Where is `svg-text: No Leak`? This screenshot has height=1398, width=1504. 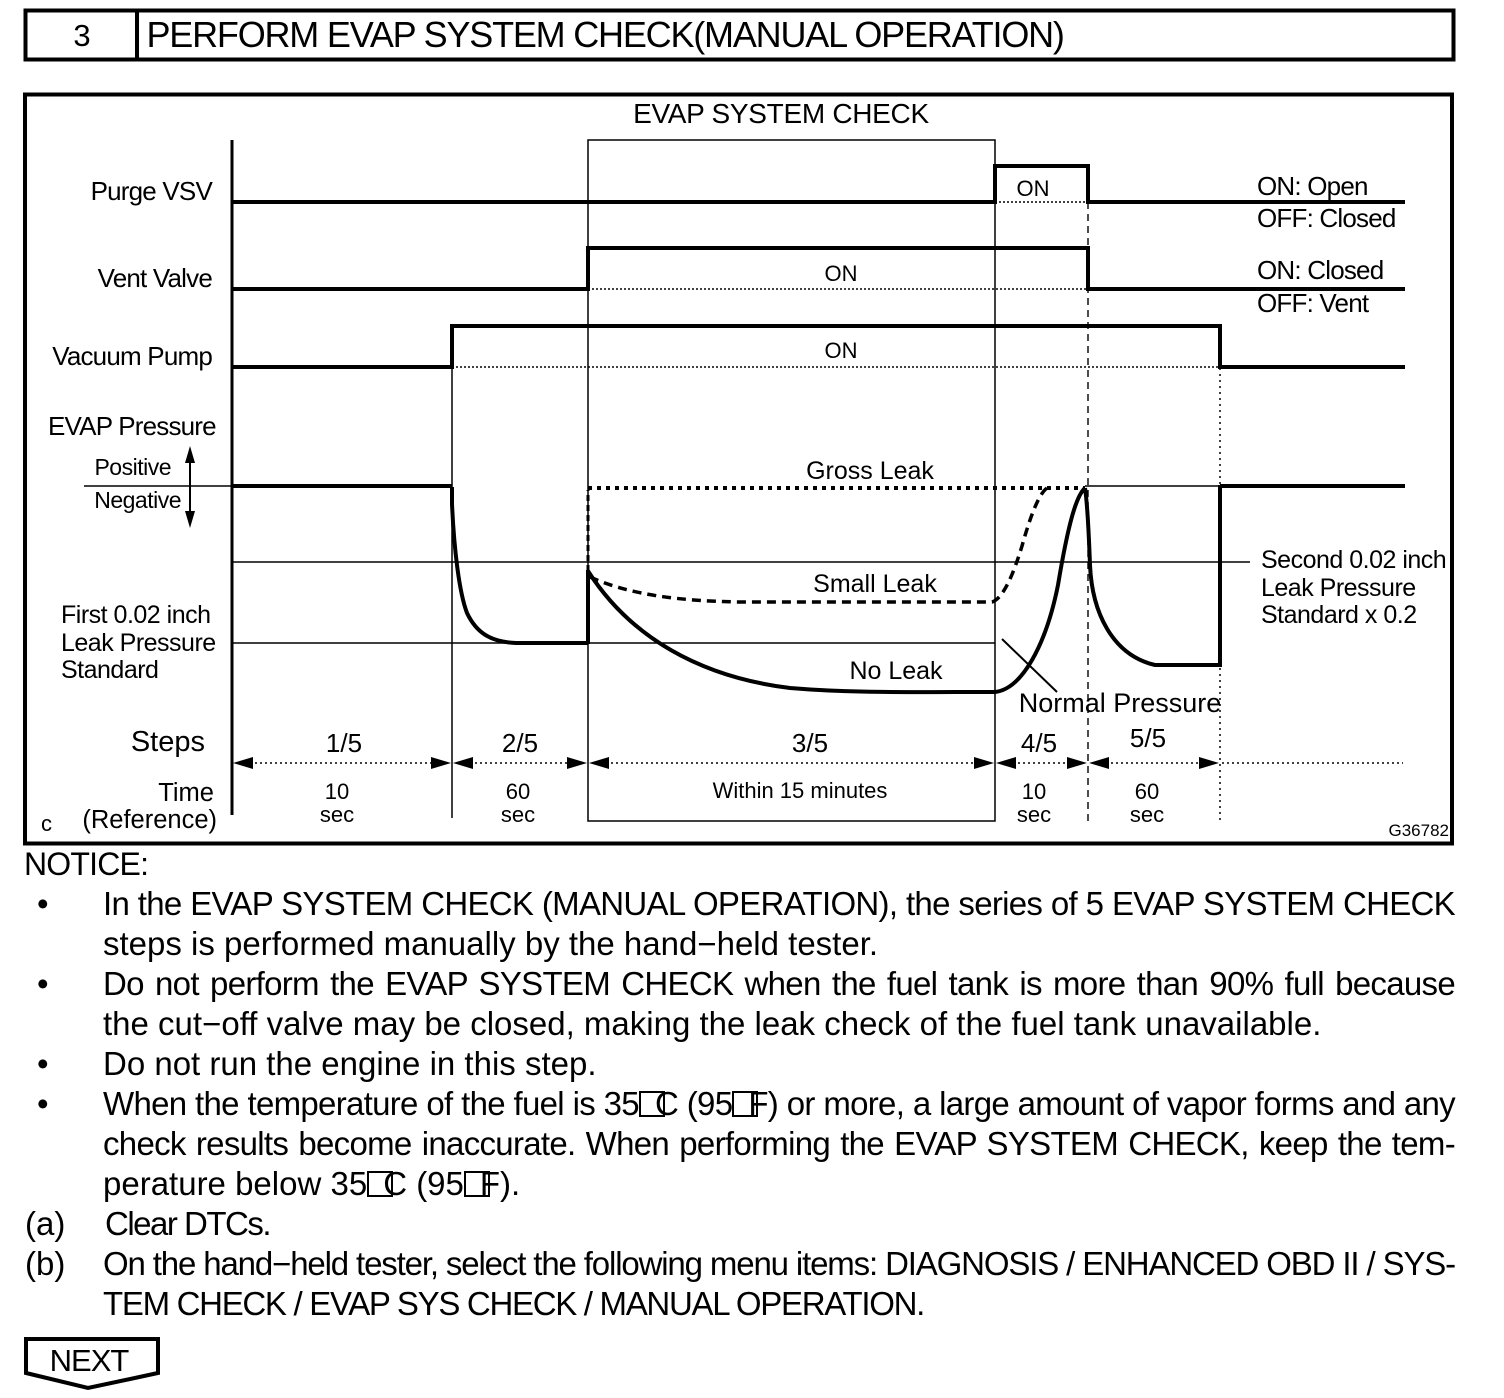 svg-text: No Leak is located at coordinates (896, 671).